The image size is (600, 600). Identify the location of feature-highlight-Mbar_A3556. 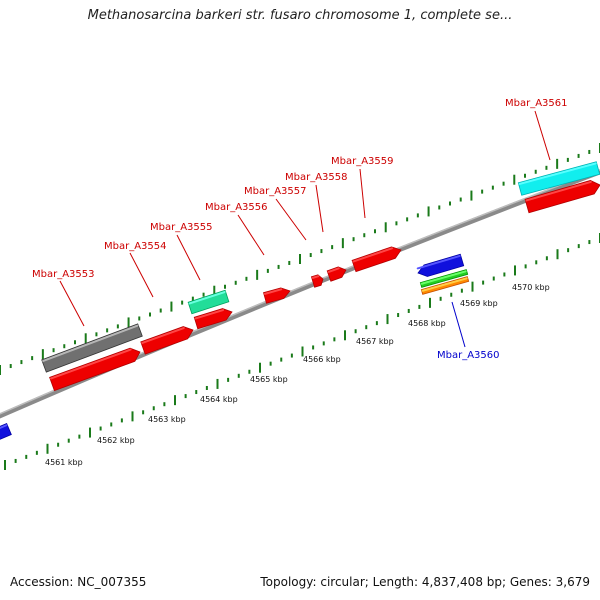
(273, 291).